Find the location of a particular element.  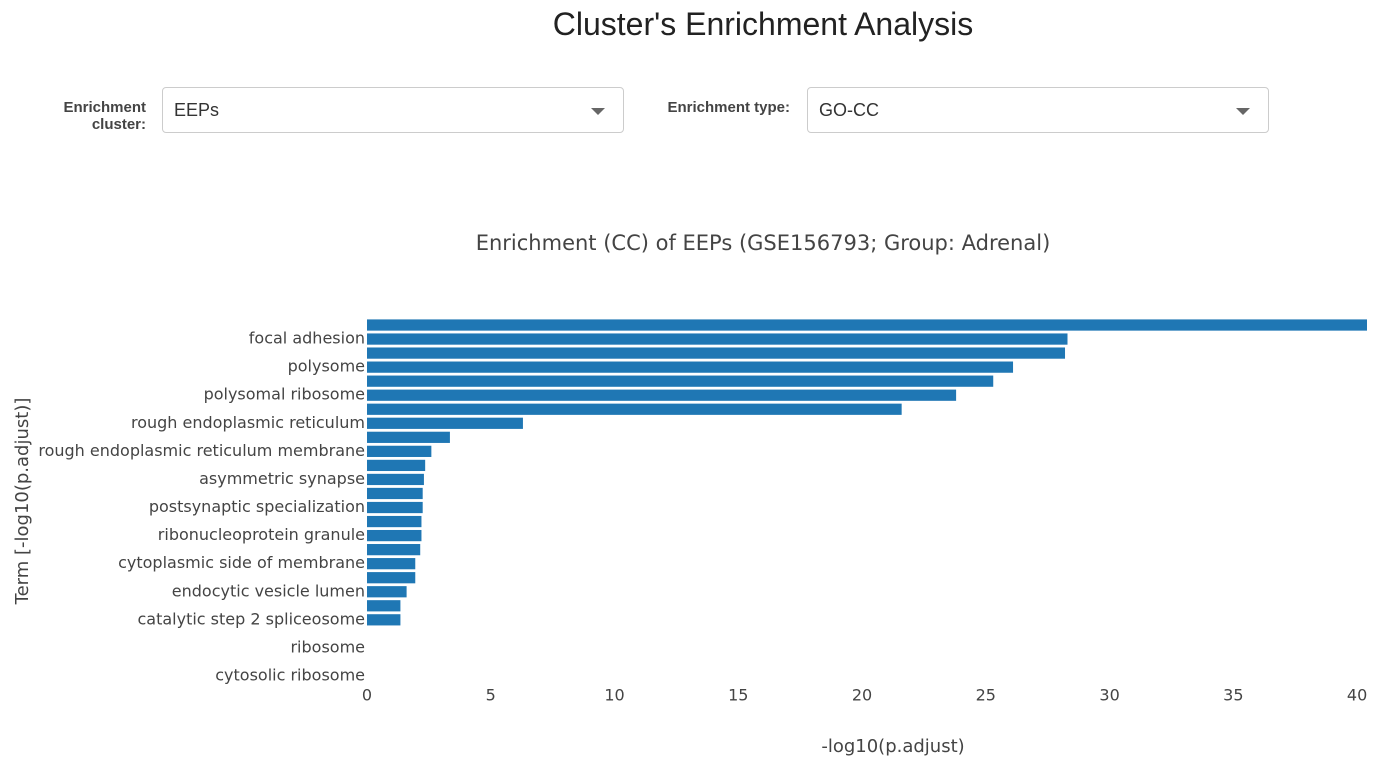

y-tick-label: polysomal ribosome is located at coordinates (284, 394).